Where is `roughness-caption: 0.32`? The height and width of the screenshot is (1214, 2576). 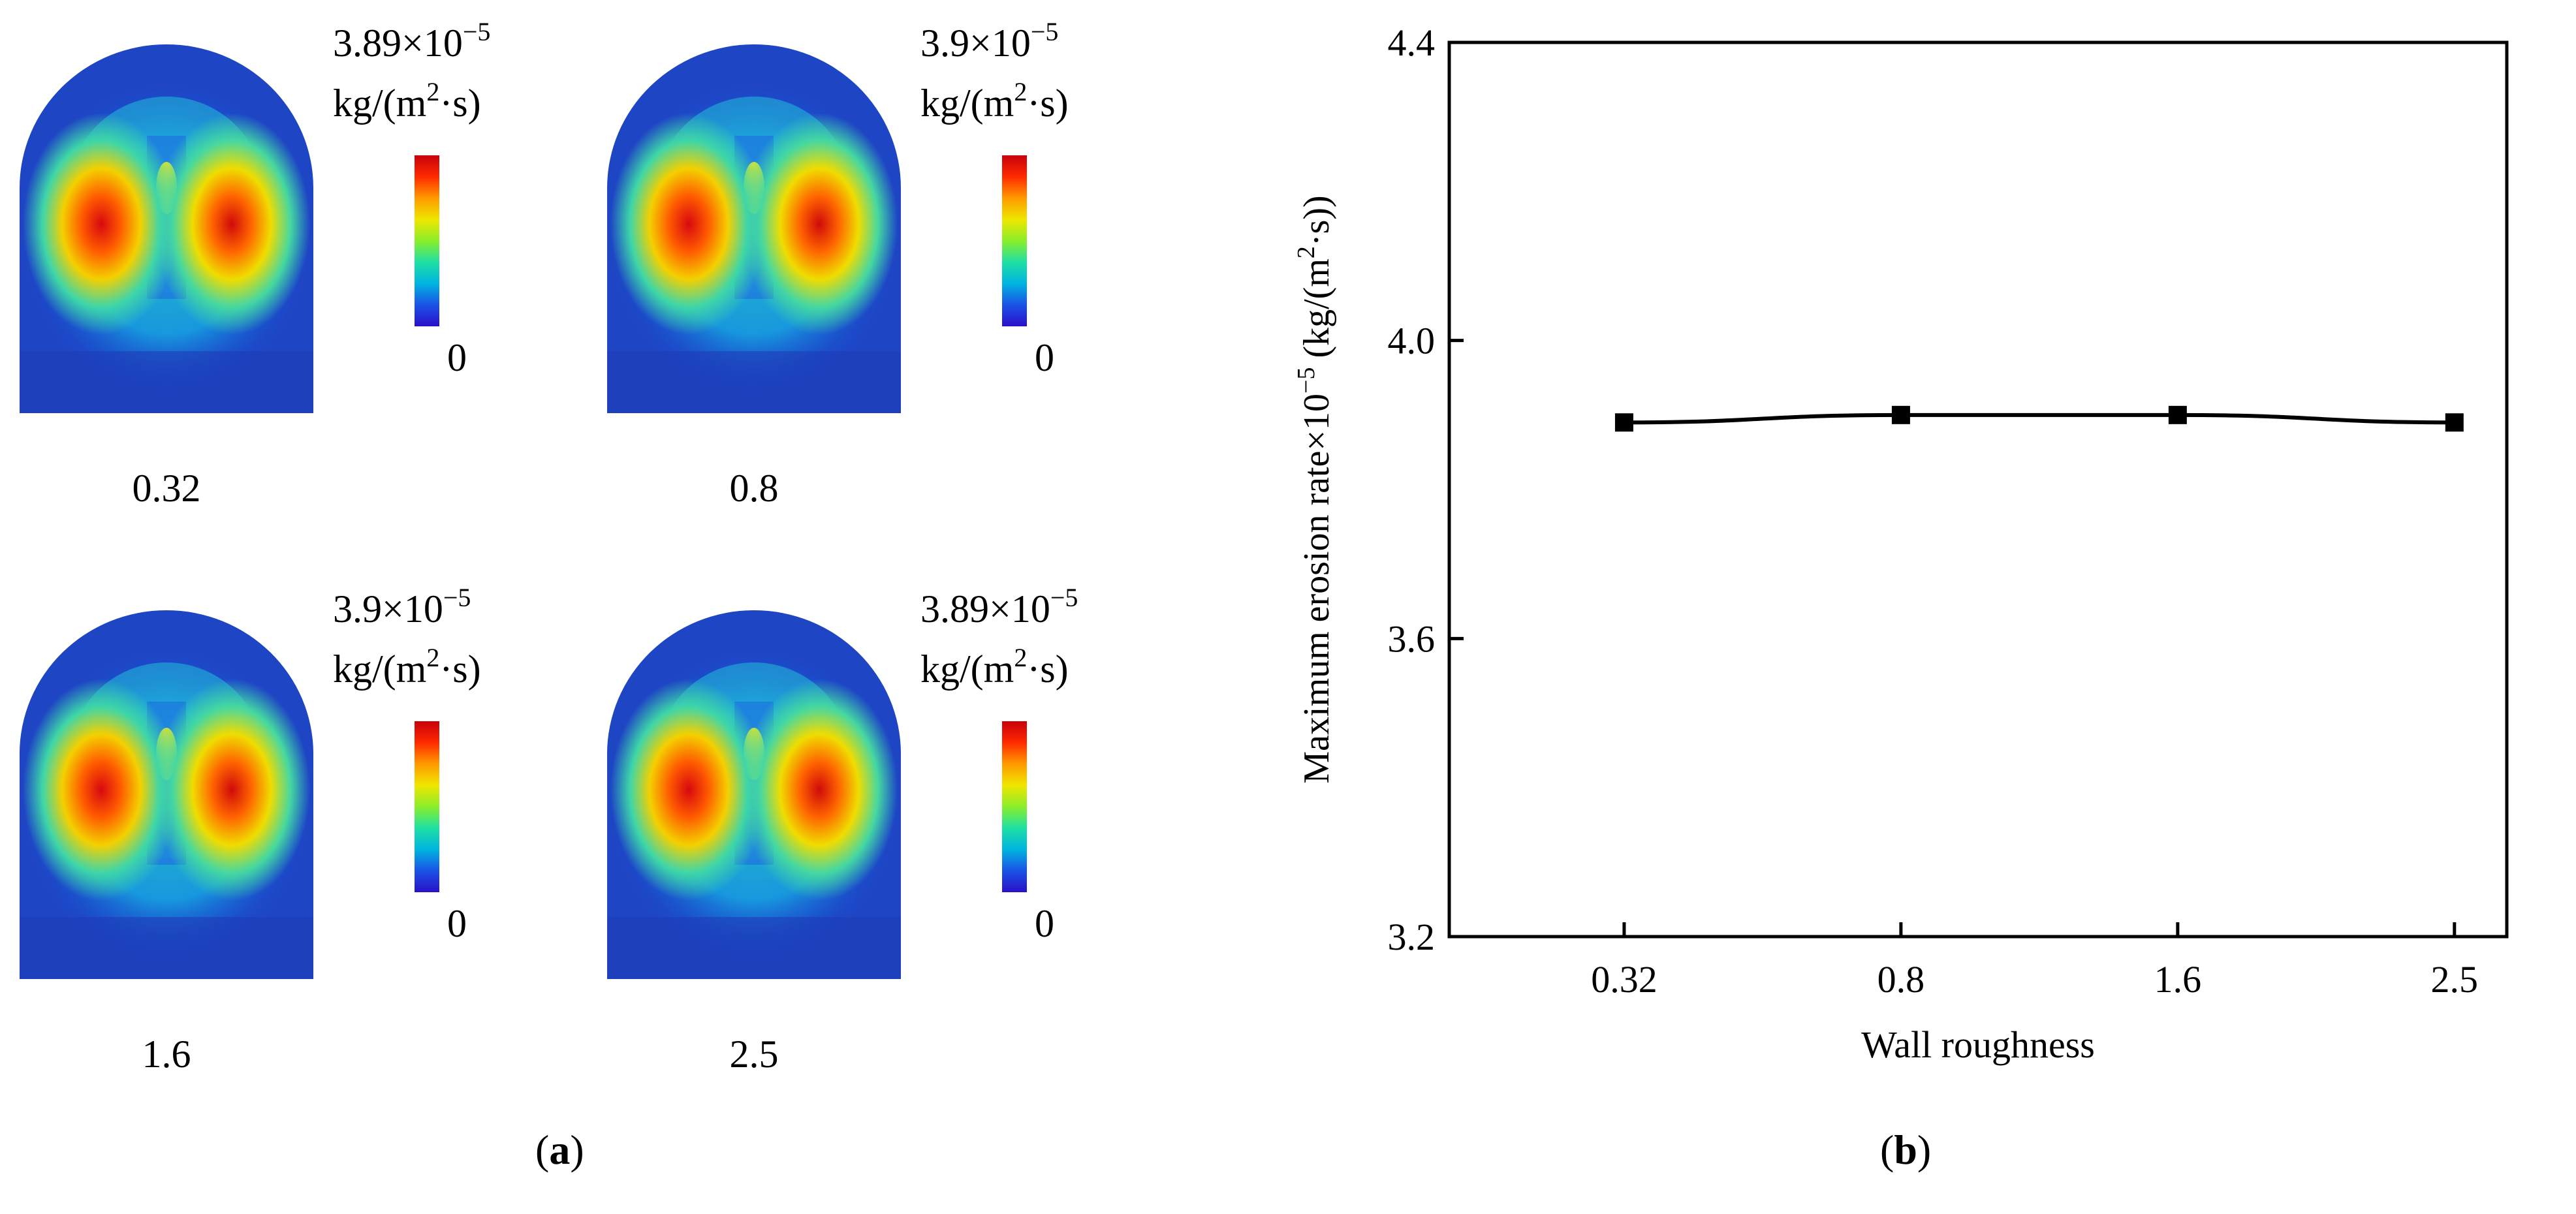
roughness-caption: 0.32 is located at coordinates (167, 488).